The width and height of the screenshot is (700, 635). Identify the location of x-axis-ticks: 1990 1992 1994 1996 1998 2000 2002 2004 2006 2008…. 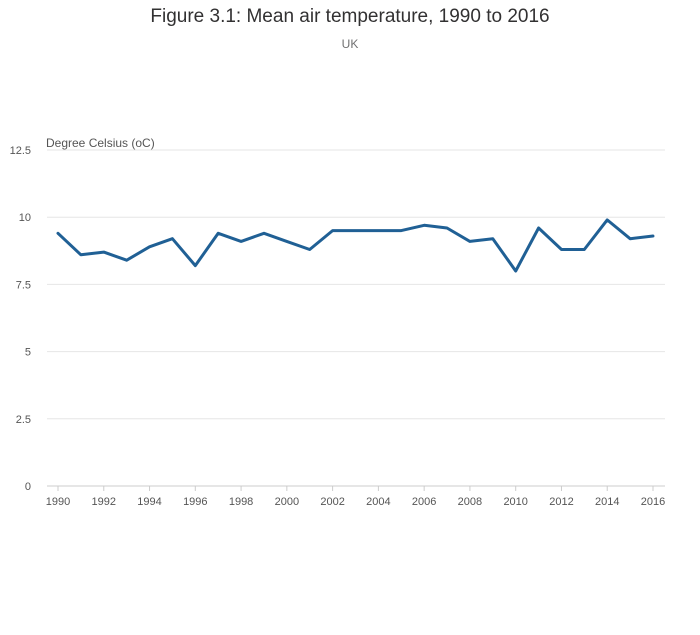
(355, 497).